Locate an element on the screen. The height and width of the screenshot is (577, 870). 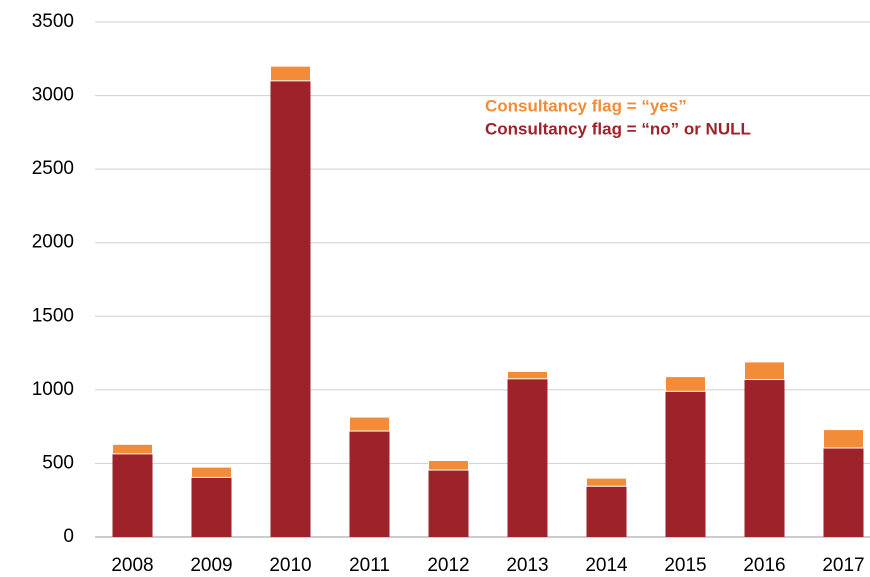
x-tick-label: 2017 is located at coordinates (843, 565).